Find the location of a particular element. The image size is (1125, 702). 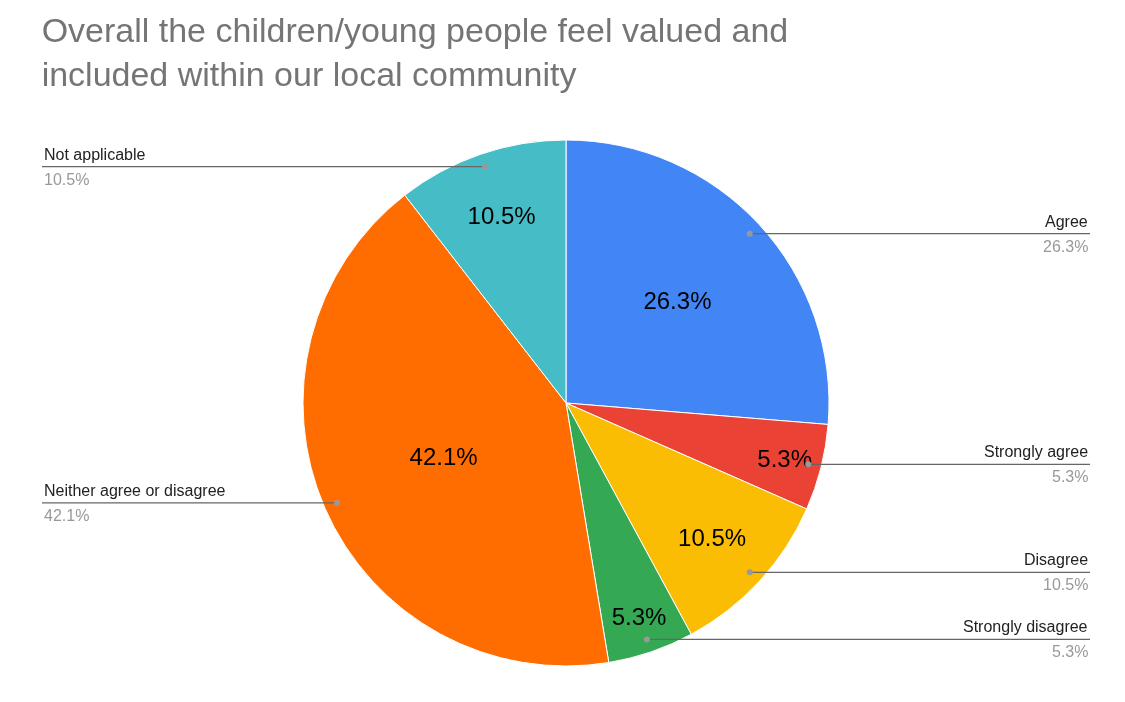

data-label: 26.3% is located at coordinates (677, 300).